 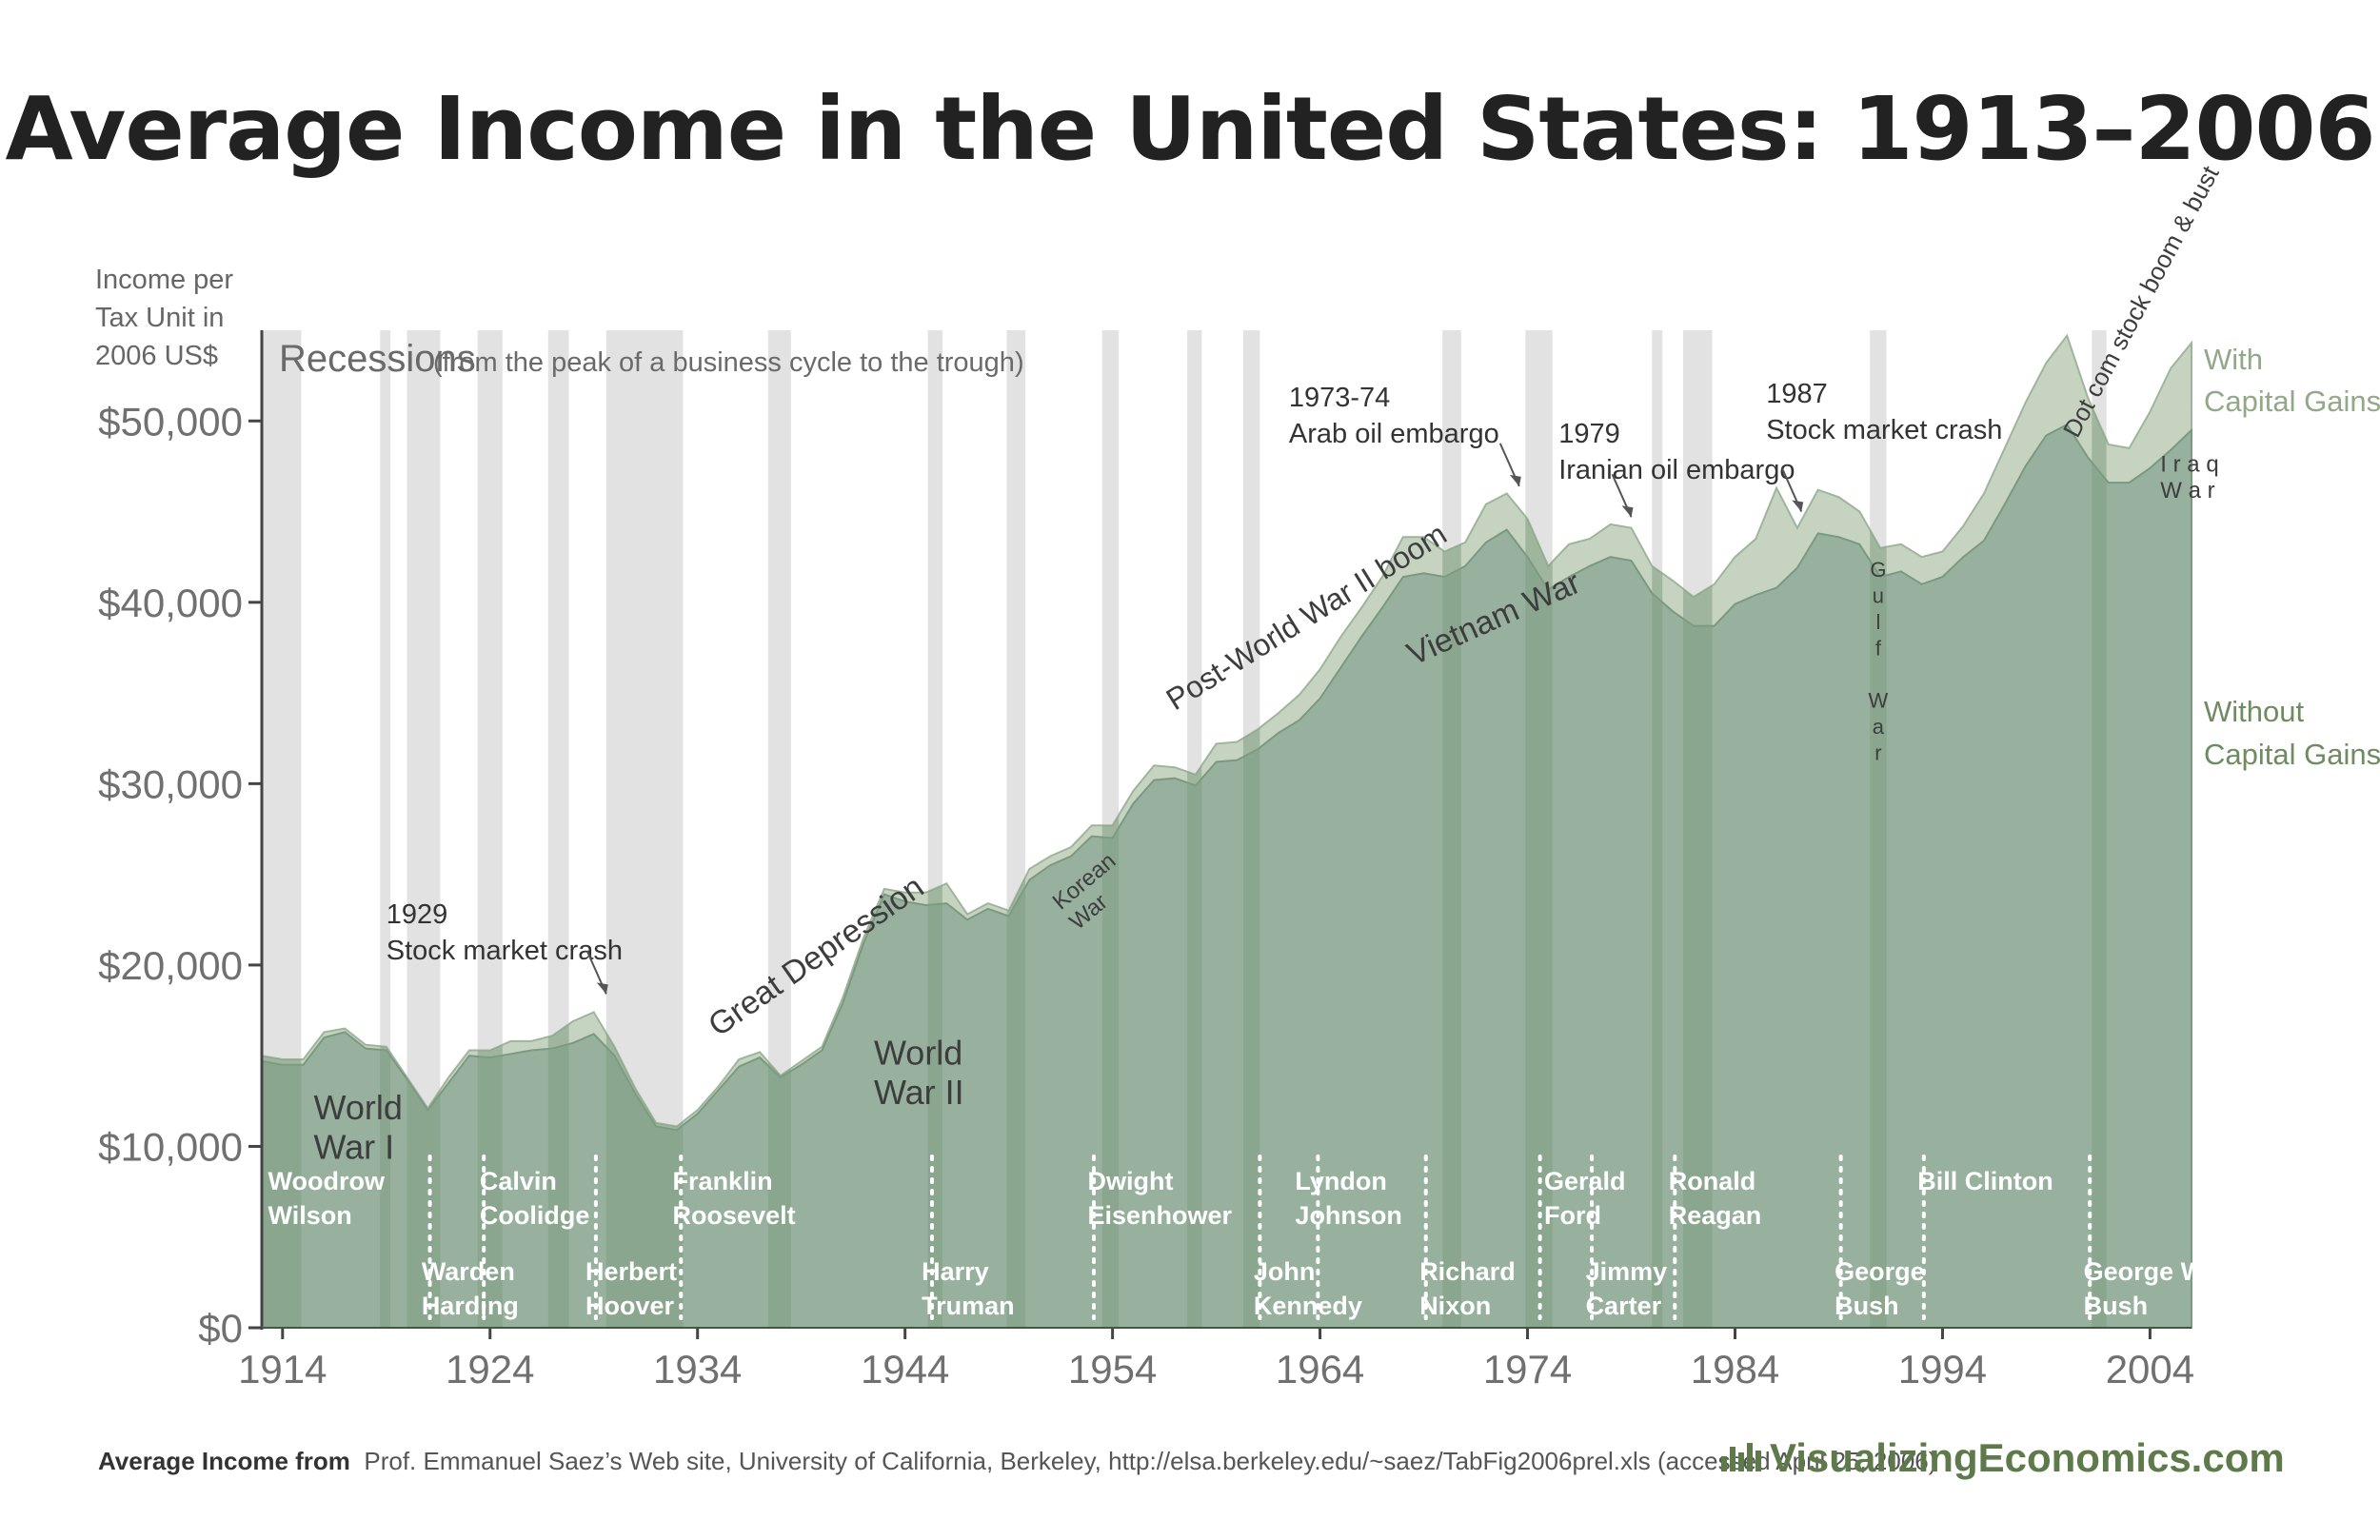 I want to click on event-label-text: r, so click(x=1877, y=753).